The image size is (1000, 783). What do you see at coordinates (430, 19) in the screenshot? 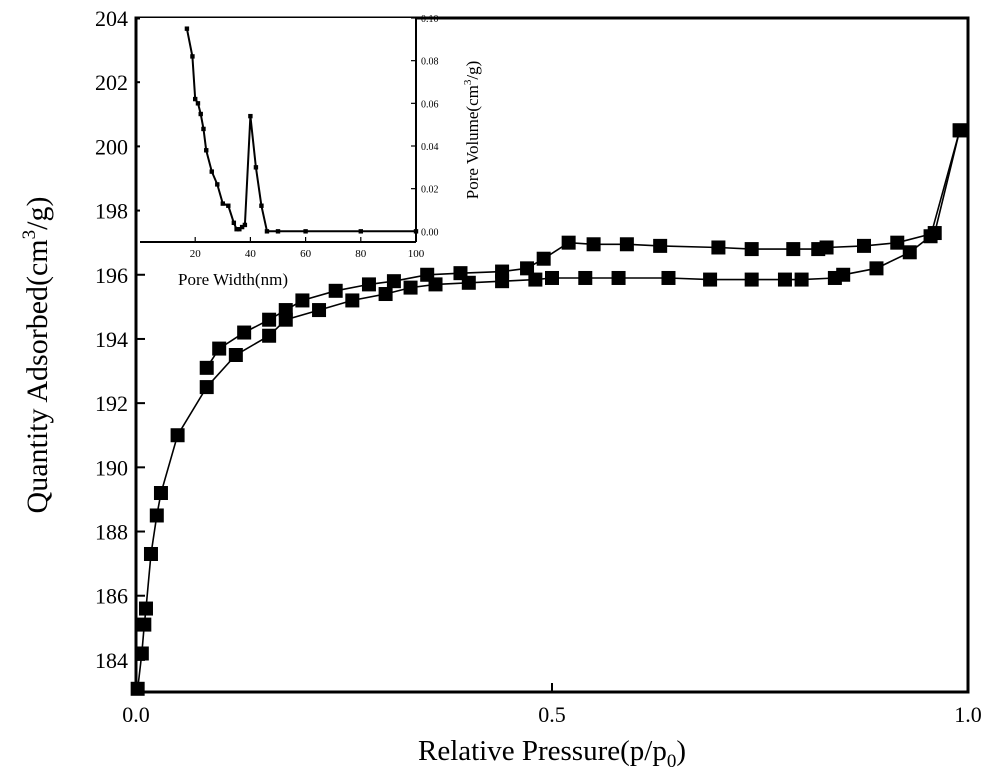
I see `inset-y-tick-label: 0.10` at bounding box center [430, 19].